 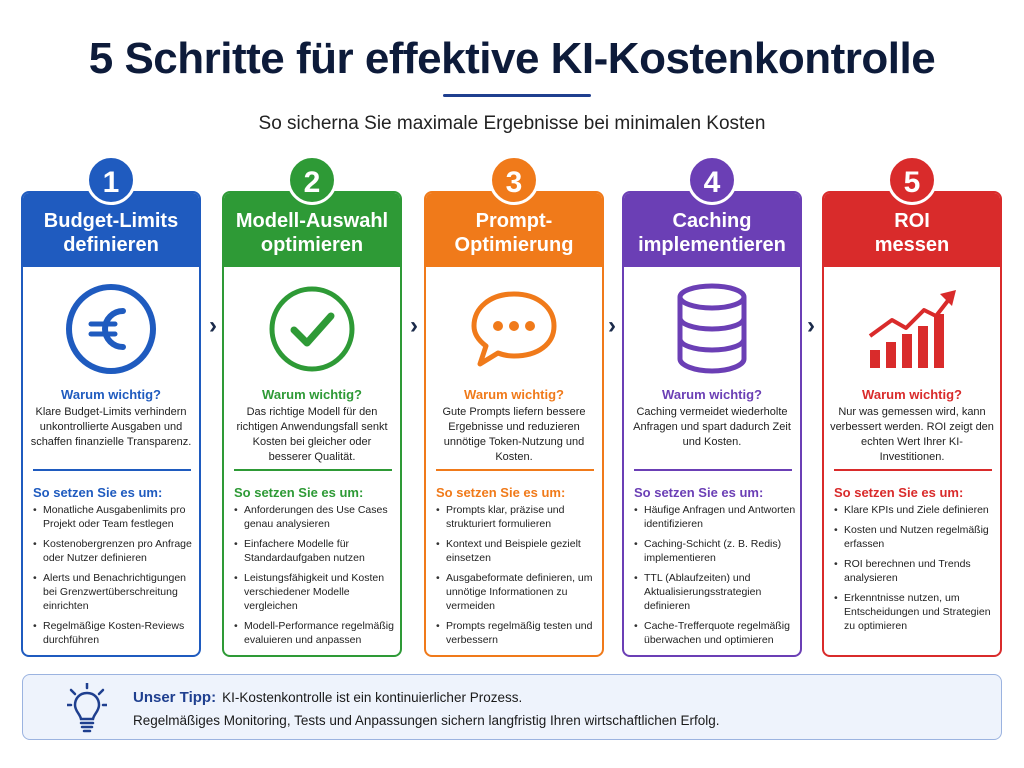 What do you see at coordinates (312, 245) in the screenshot?
I see `step-heading-line2: optimieren` at bounding box center [312, 245].